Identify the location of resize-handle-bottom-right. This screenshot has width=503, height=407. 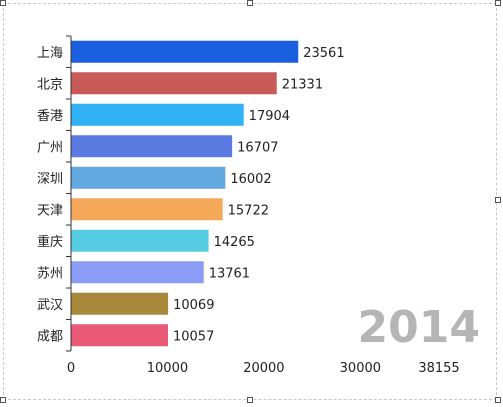
(498, 400).